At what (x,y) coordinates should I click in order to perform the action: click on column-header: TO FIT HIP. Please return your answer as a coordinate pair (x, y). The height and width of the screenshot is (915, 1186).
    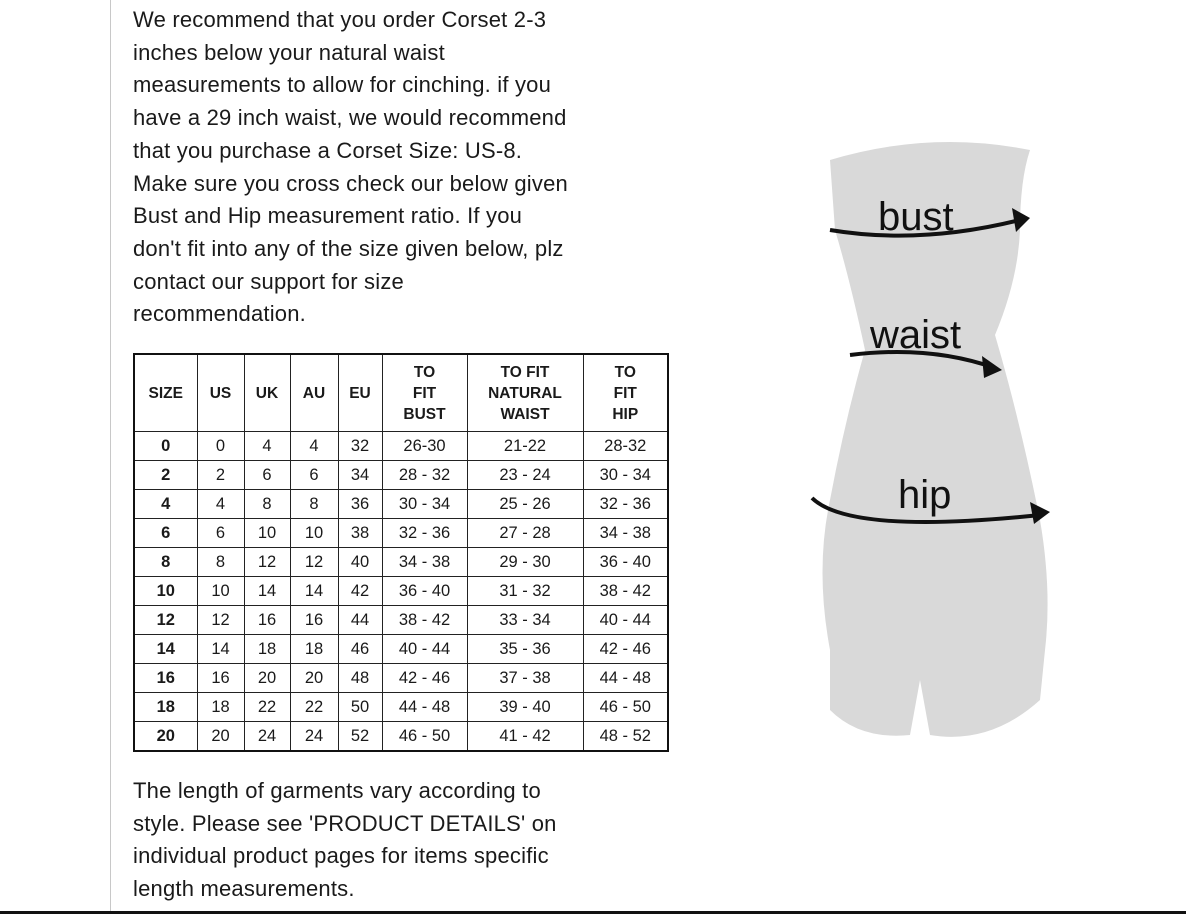
    Looking at the image, I should click on (625, 392).